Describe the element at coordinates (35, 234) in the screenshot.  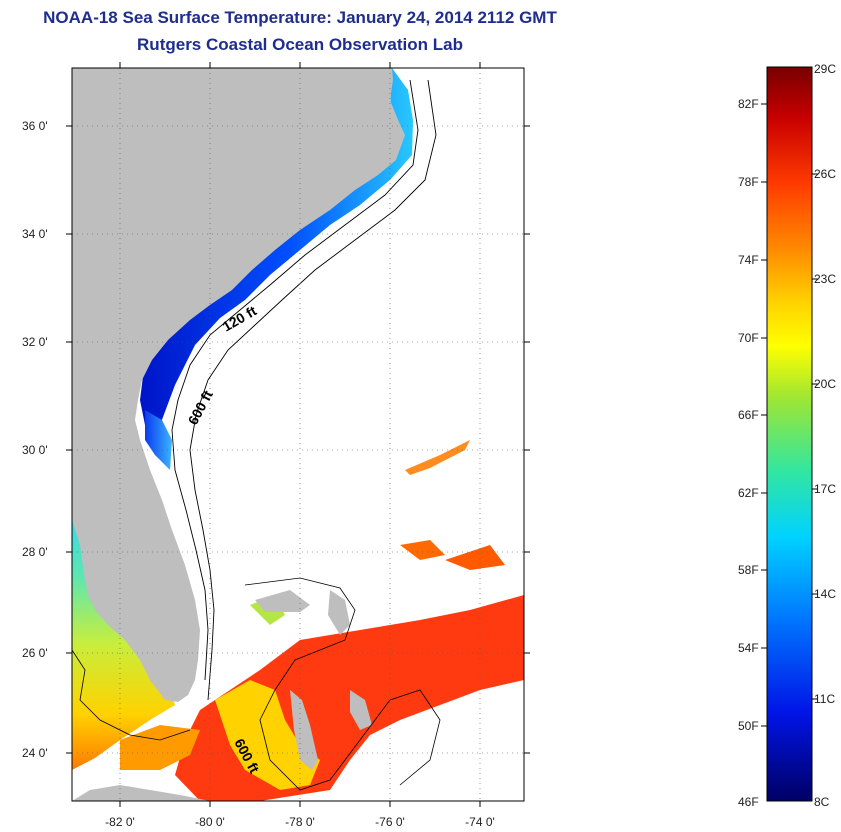
I see `lat-label-34: 34 0'` at that location.